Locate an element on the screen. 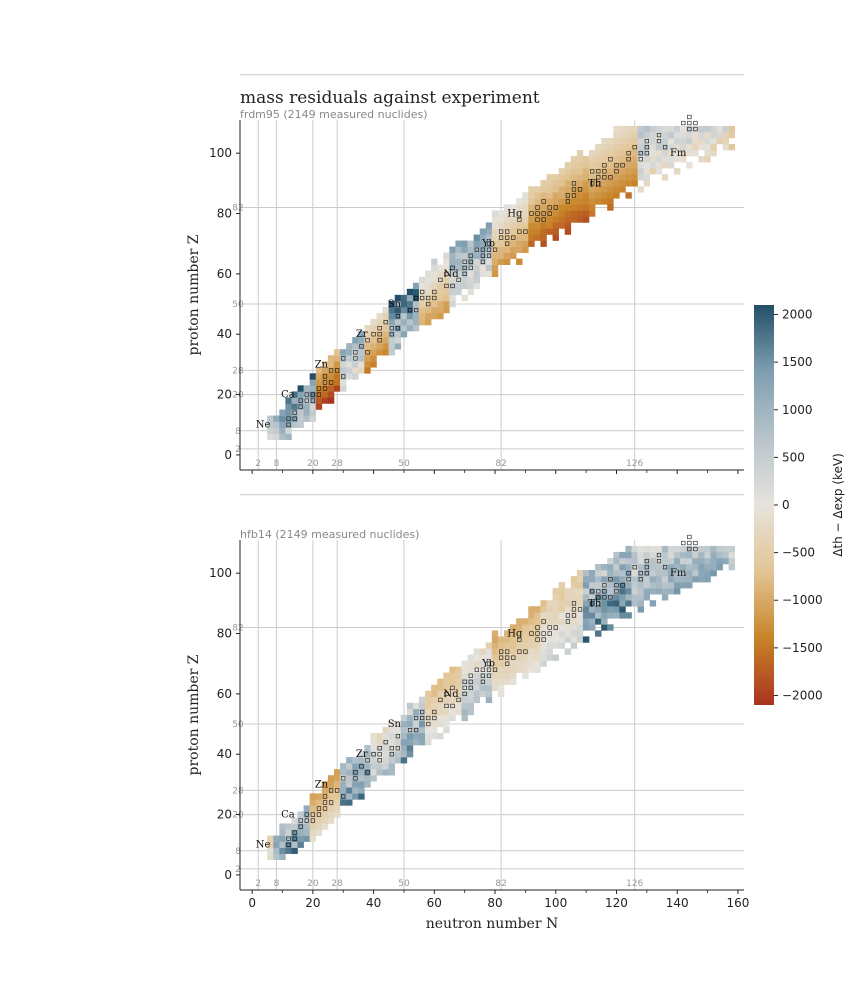 The width and height of the screenshot is (860, 1000). y-tick-label: 40 is located at coordinates (224, 334).